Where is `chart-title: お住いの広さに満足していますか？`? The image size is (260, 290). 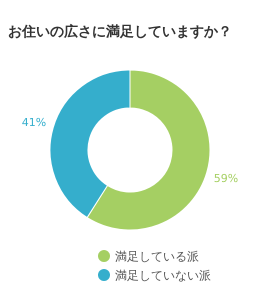 chart-title: お住いの広さに満足していますか？ is located at coordinates (120, 31).